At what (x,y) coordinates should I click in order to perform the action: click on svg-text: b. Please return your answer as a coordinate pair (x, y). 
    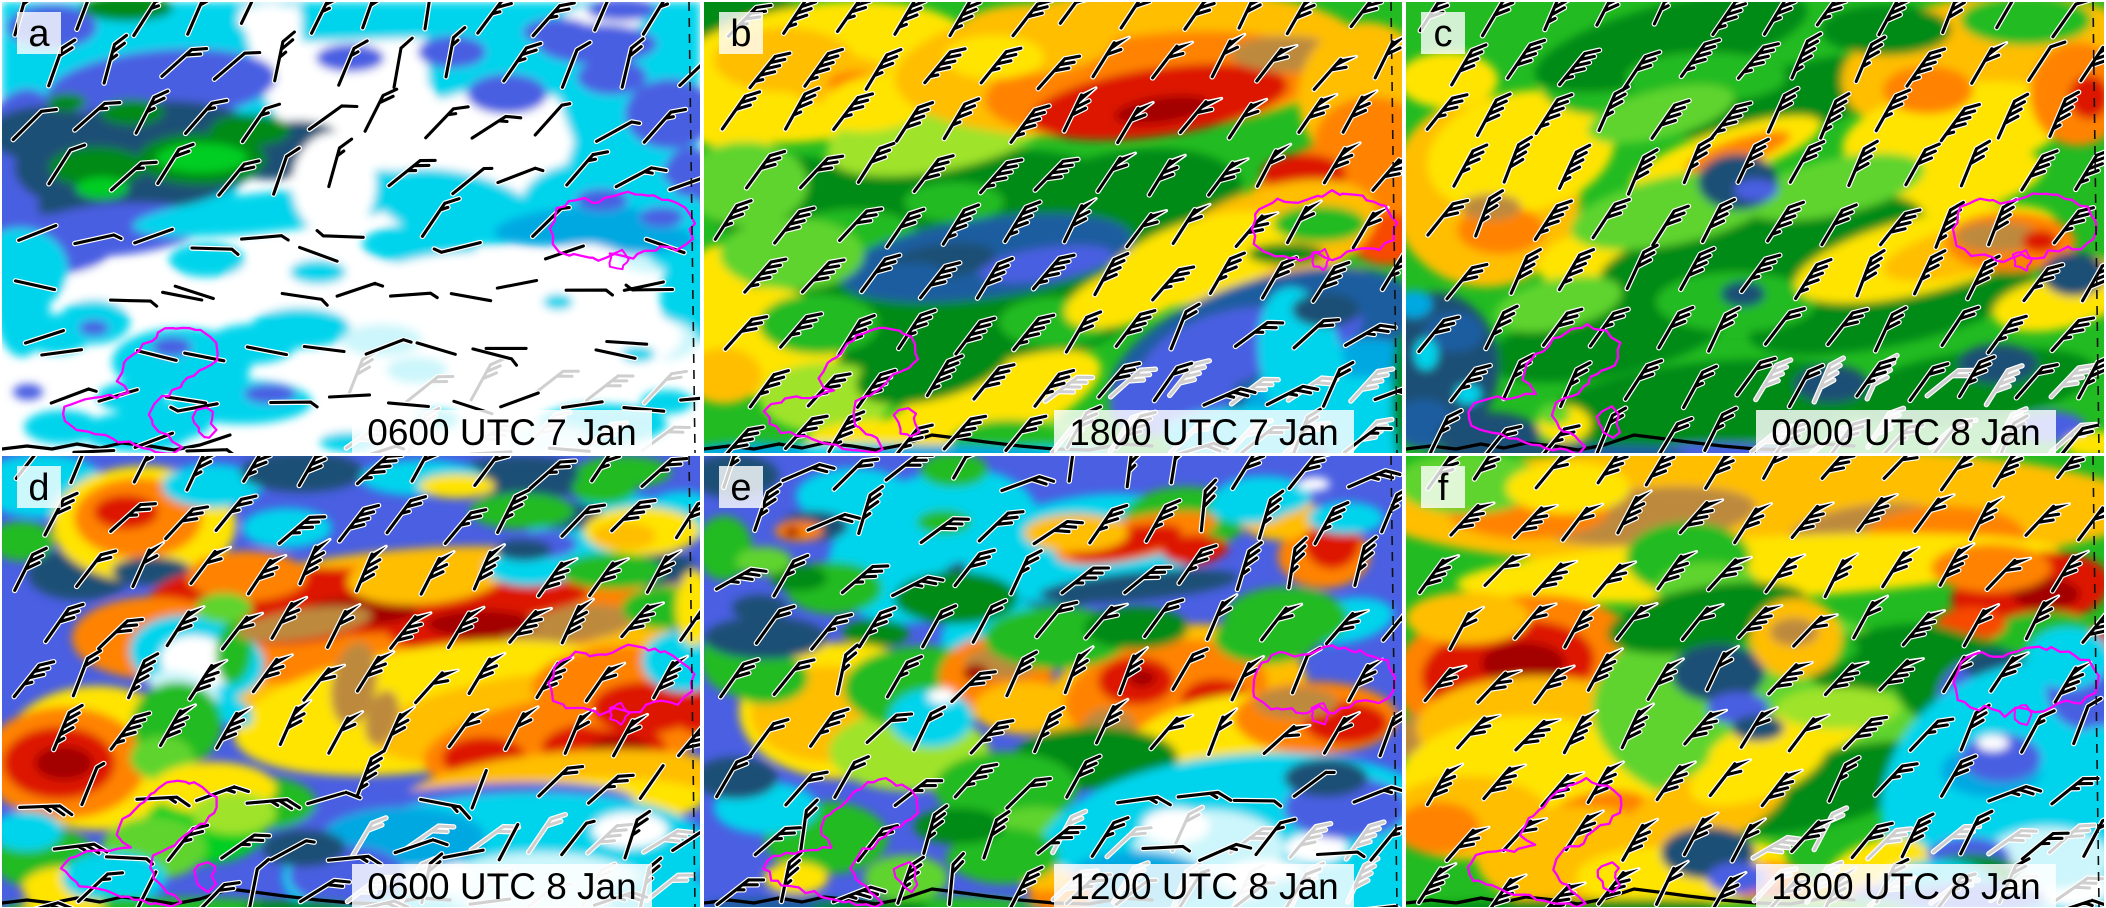
    Looking at the image, I should click on (740, 34).